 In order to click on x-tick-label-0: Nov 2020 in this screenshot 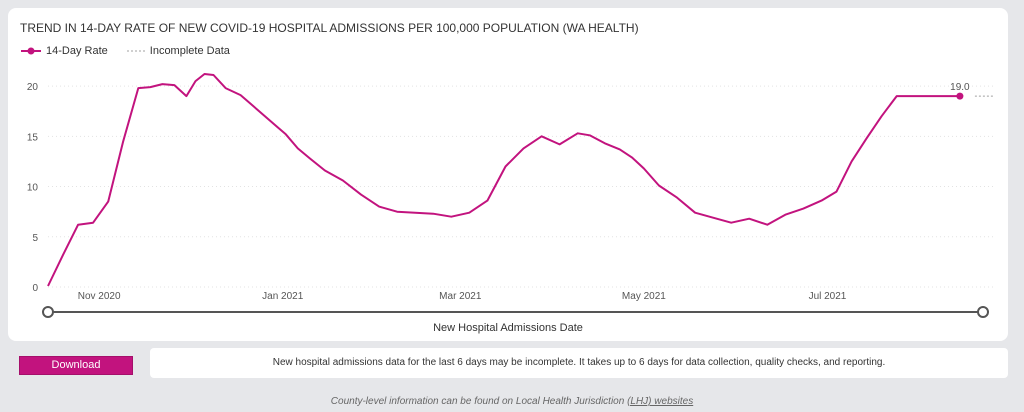, I will do `click(99, 296)`.